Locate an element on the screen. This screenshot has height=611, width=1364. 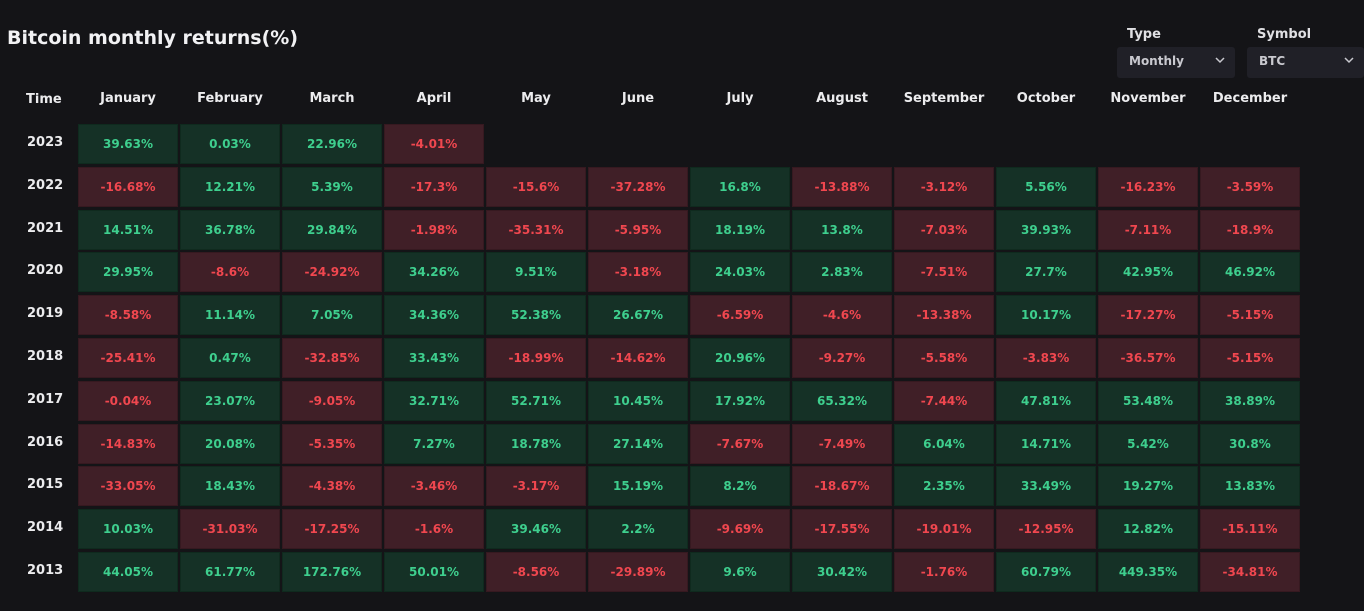
return-cell: 30.8% is located at coordinates (1250, 444).